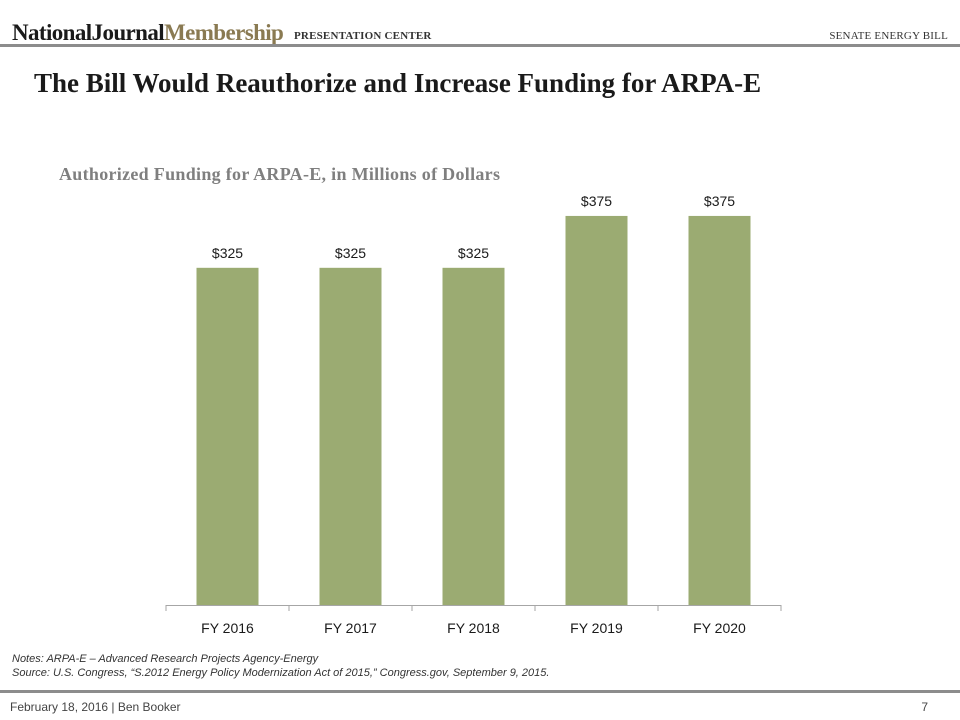 The width and height of the screenshot is (960, 720). Describe the element at coordinates (596, 628) in the screenshot. I see `x-tick-label: FY 2019` at that location.